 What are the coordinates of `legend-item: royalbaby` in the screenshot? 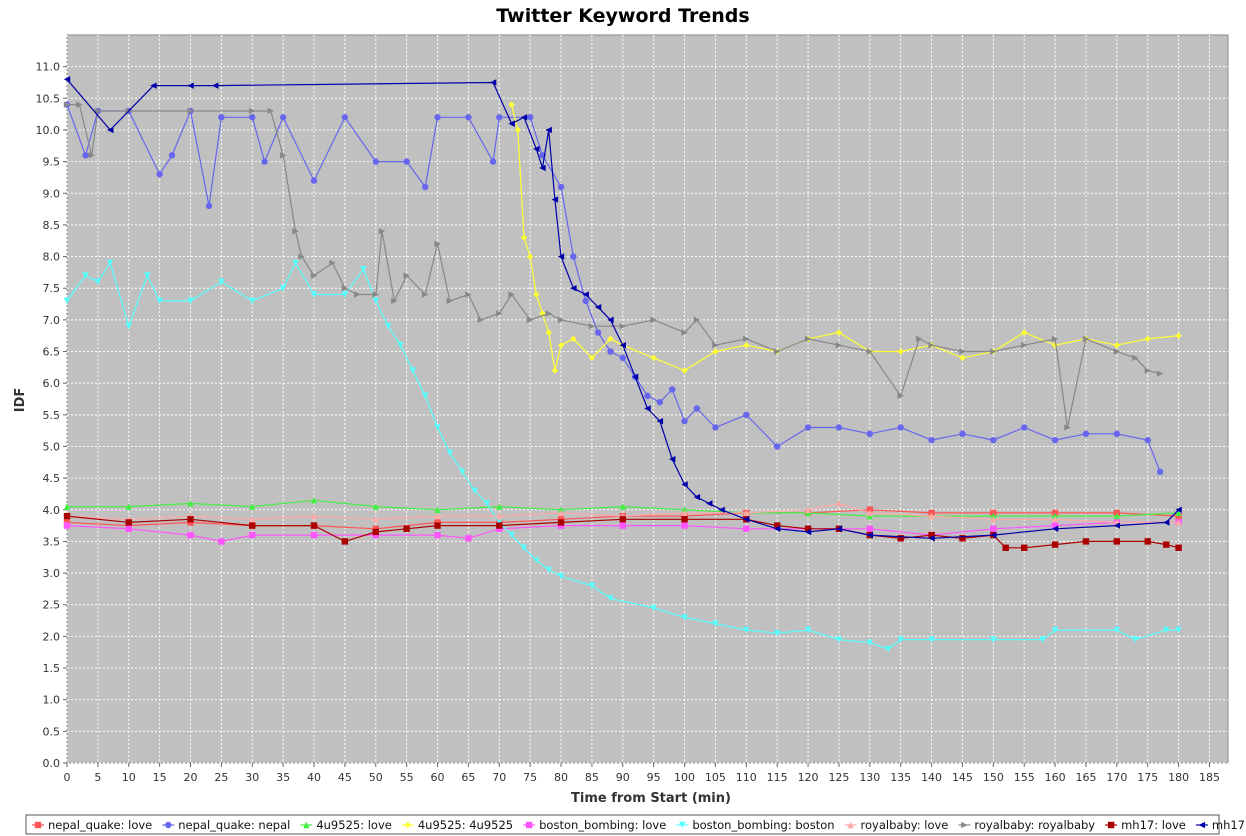 It's located at (1026, 825).